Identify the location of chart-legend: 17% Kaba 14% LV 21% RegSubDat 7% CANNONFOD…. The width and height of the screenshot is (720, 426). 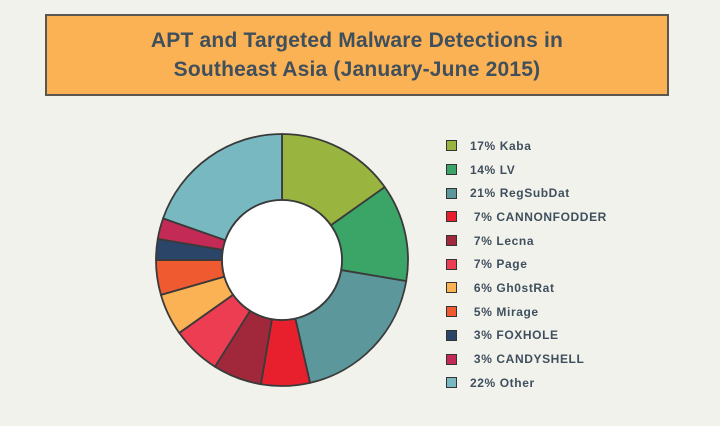
(526, 264).